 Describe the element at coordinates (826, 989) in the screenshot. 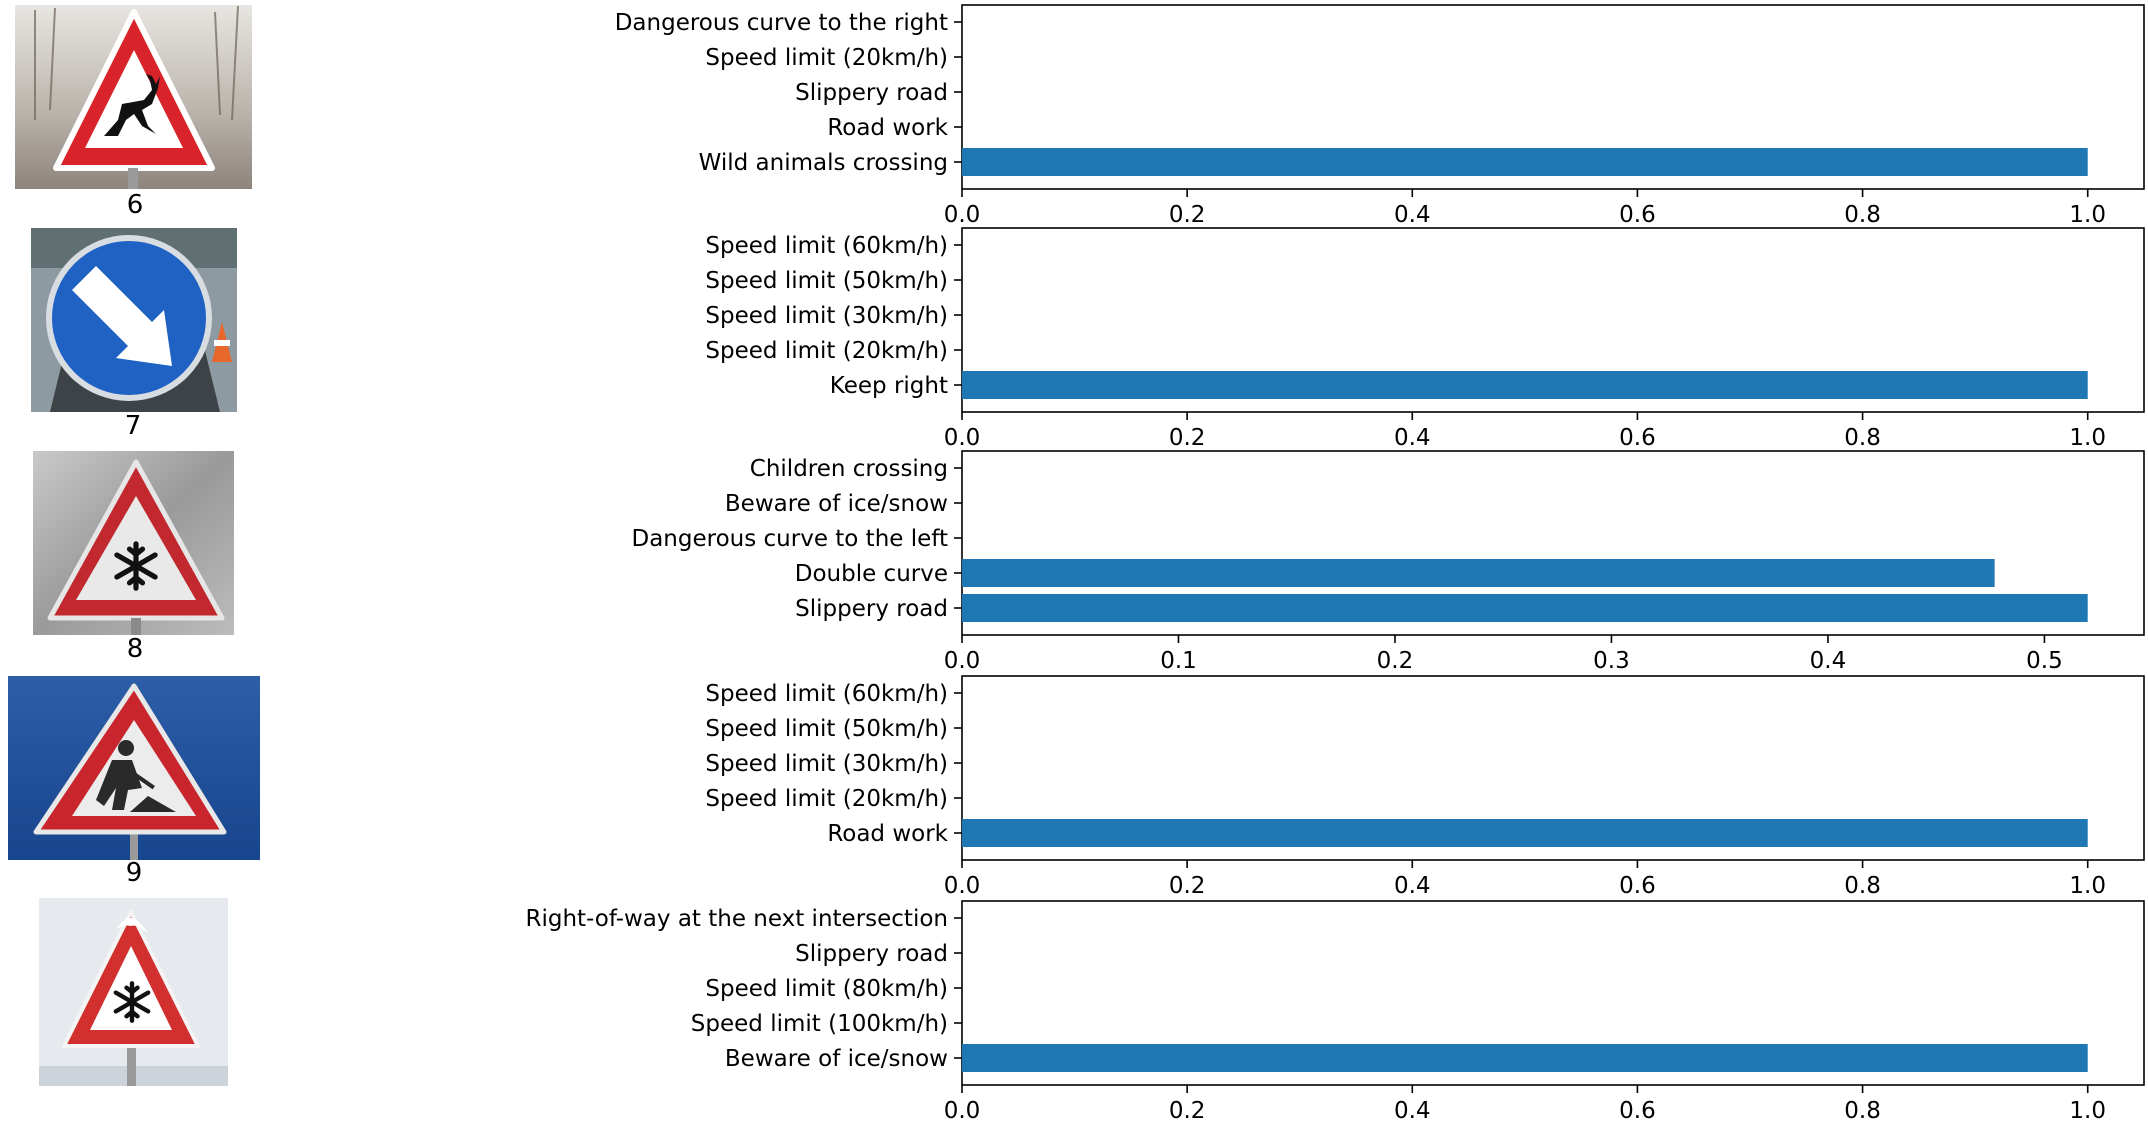

I see `y-tick-label: Speed limit (80km/h)` at that location.